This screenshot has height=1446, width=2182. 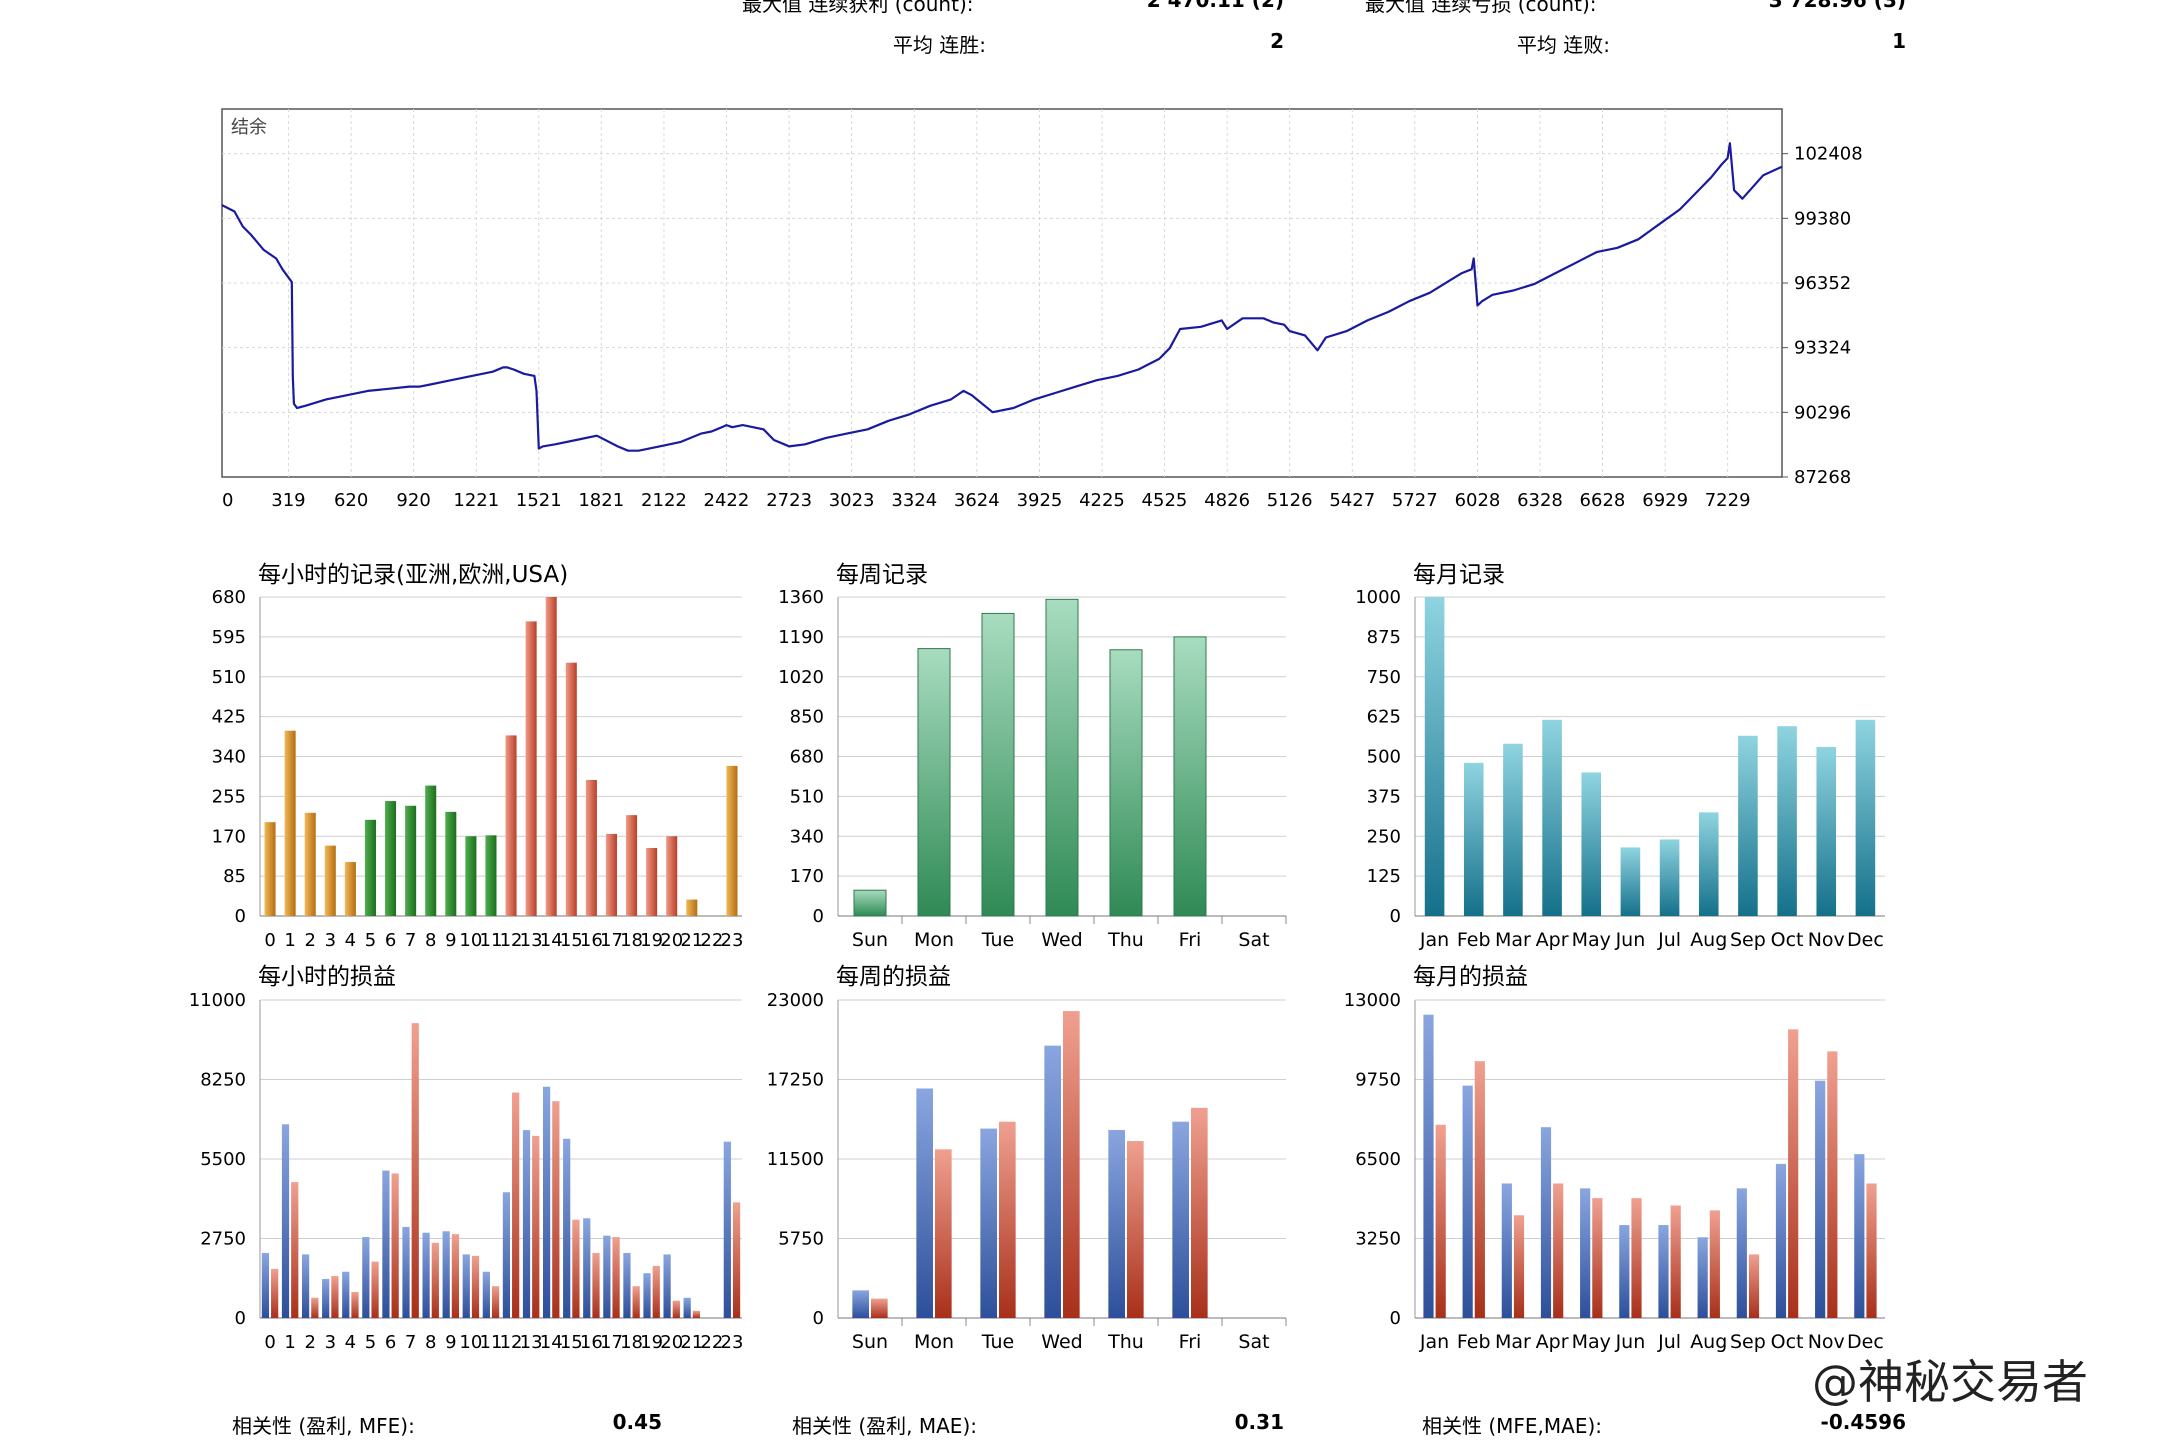 What do you see at coordinates (1040, 500) in the screenshot?
I see `balance-x-tick: 3925` at bounding box center [1040, 500].